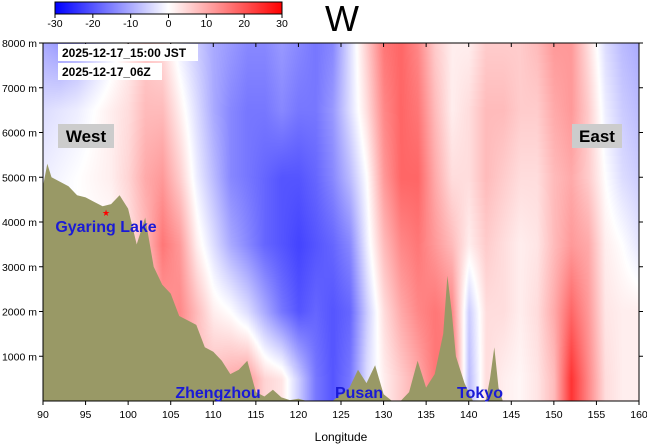  Describe the element at coordinates (341, 415) in the screenshot. I see `x-tick-label: 125` at that location.